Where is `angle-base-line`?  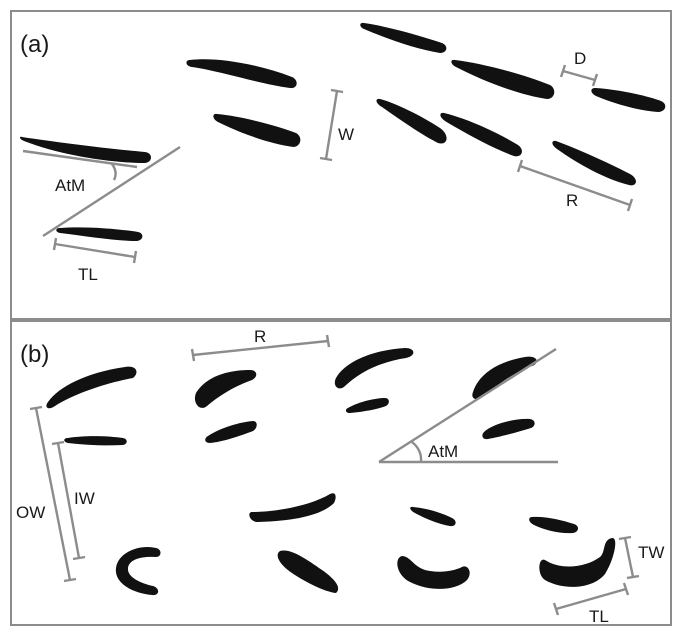 angle-base-line is located at coordinates (80, 159).